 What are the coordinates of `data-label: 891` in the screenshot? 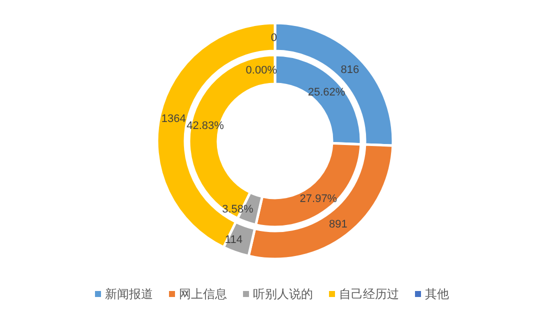 It's located at (338, 224).